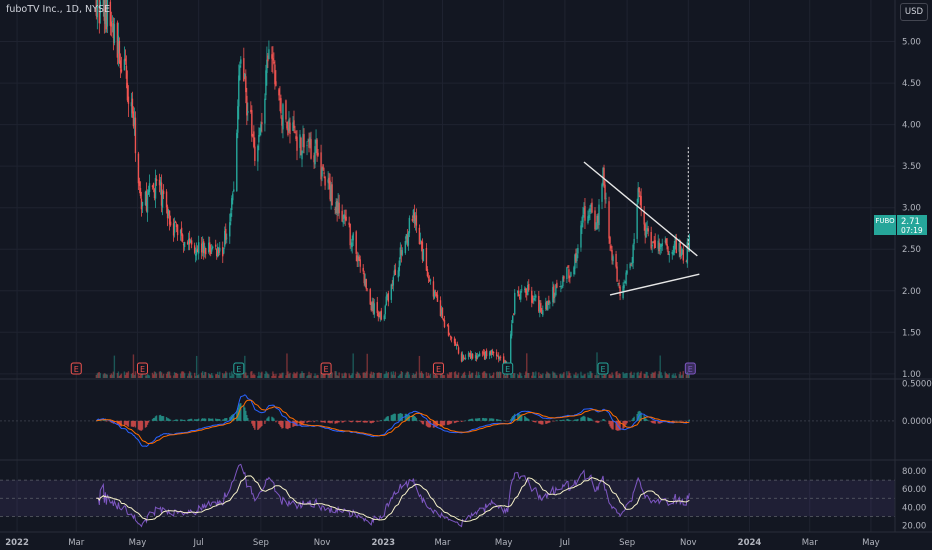 The image size is (932, 550). What do you see at coordinates (885, 221) in the screenshot?
I see `ticker-tag-label: FUBO` at bounding box center [885, 221].